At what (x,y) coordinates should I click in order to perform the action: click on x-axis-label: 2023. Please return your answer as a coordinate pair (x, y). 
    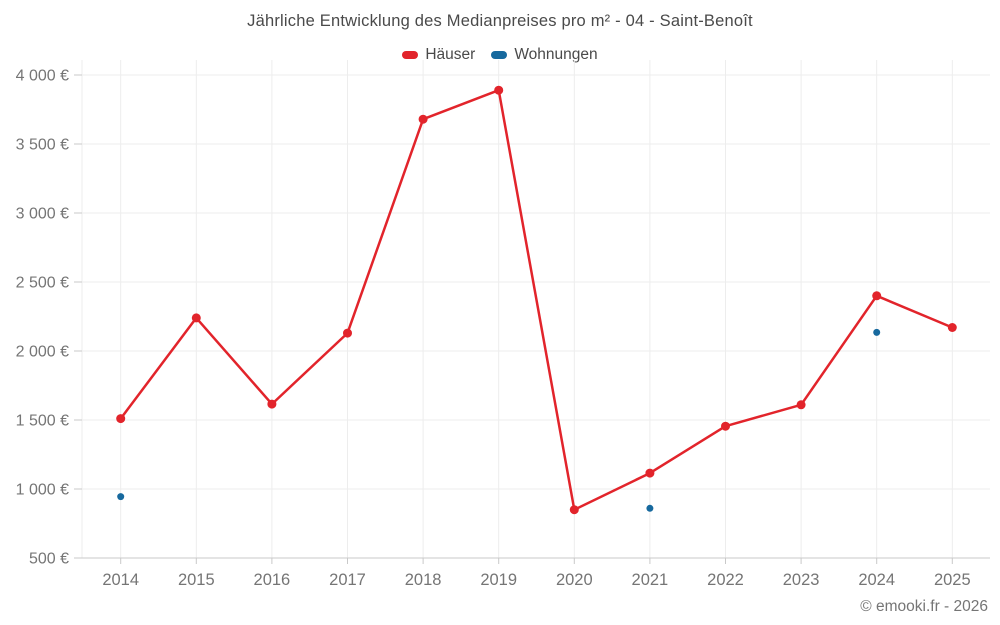
    Looking at the image, I should click on (801, 580).